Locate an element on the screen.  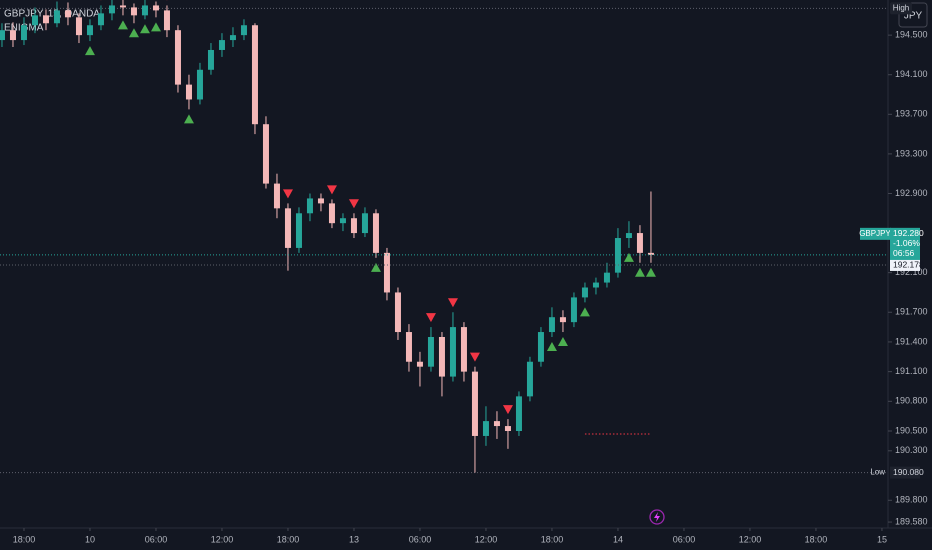
flash-bolt is located at coordinates (657, 517).